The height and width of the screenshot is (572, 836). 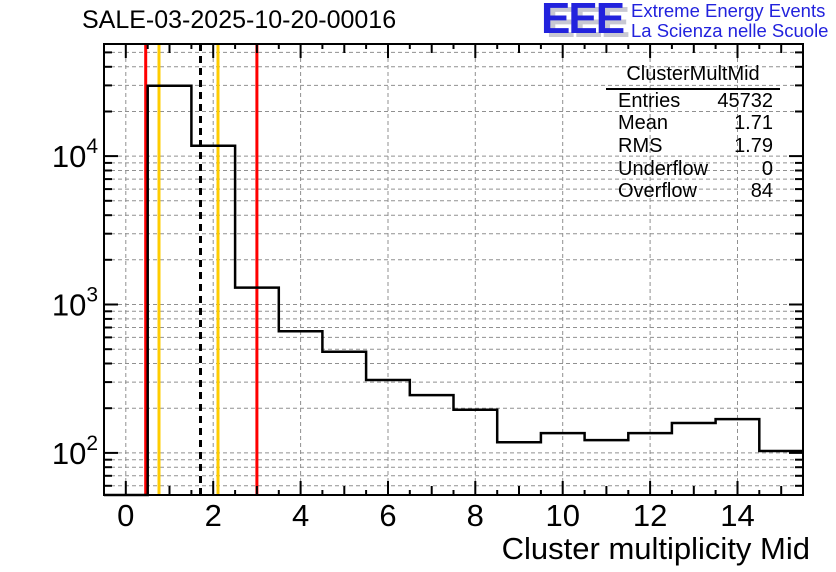 I want to click on plot-title: SALE-03-2025-10-20-00016, so click(x=239, y=20).